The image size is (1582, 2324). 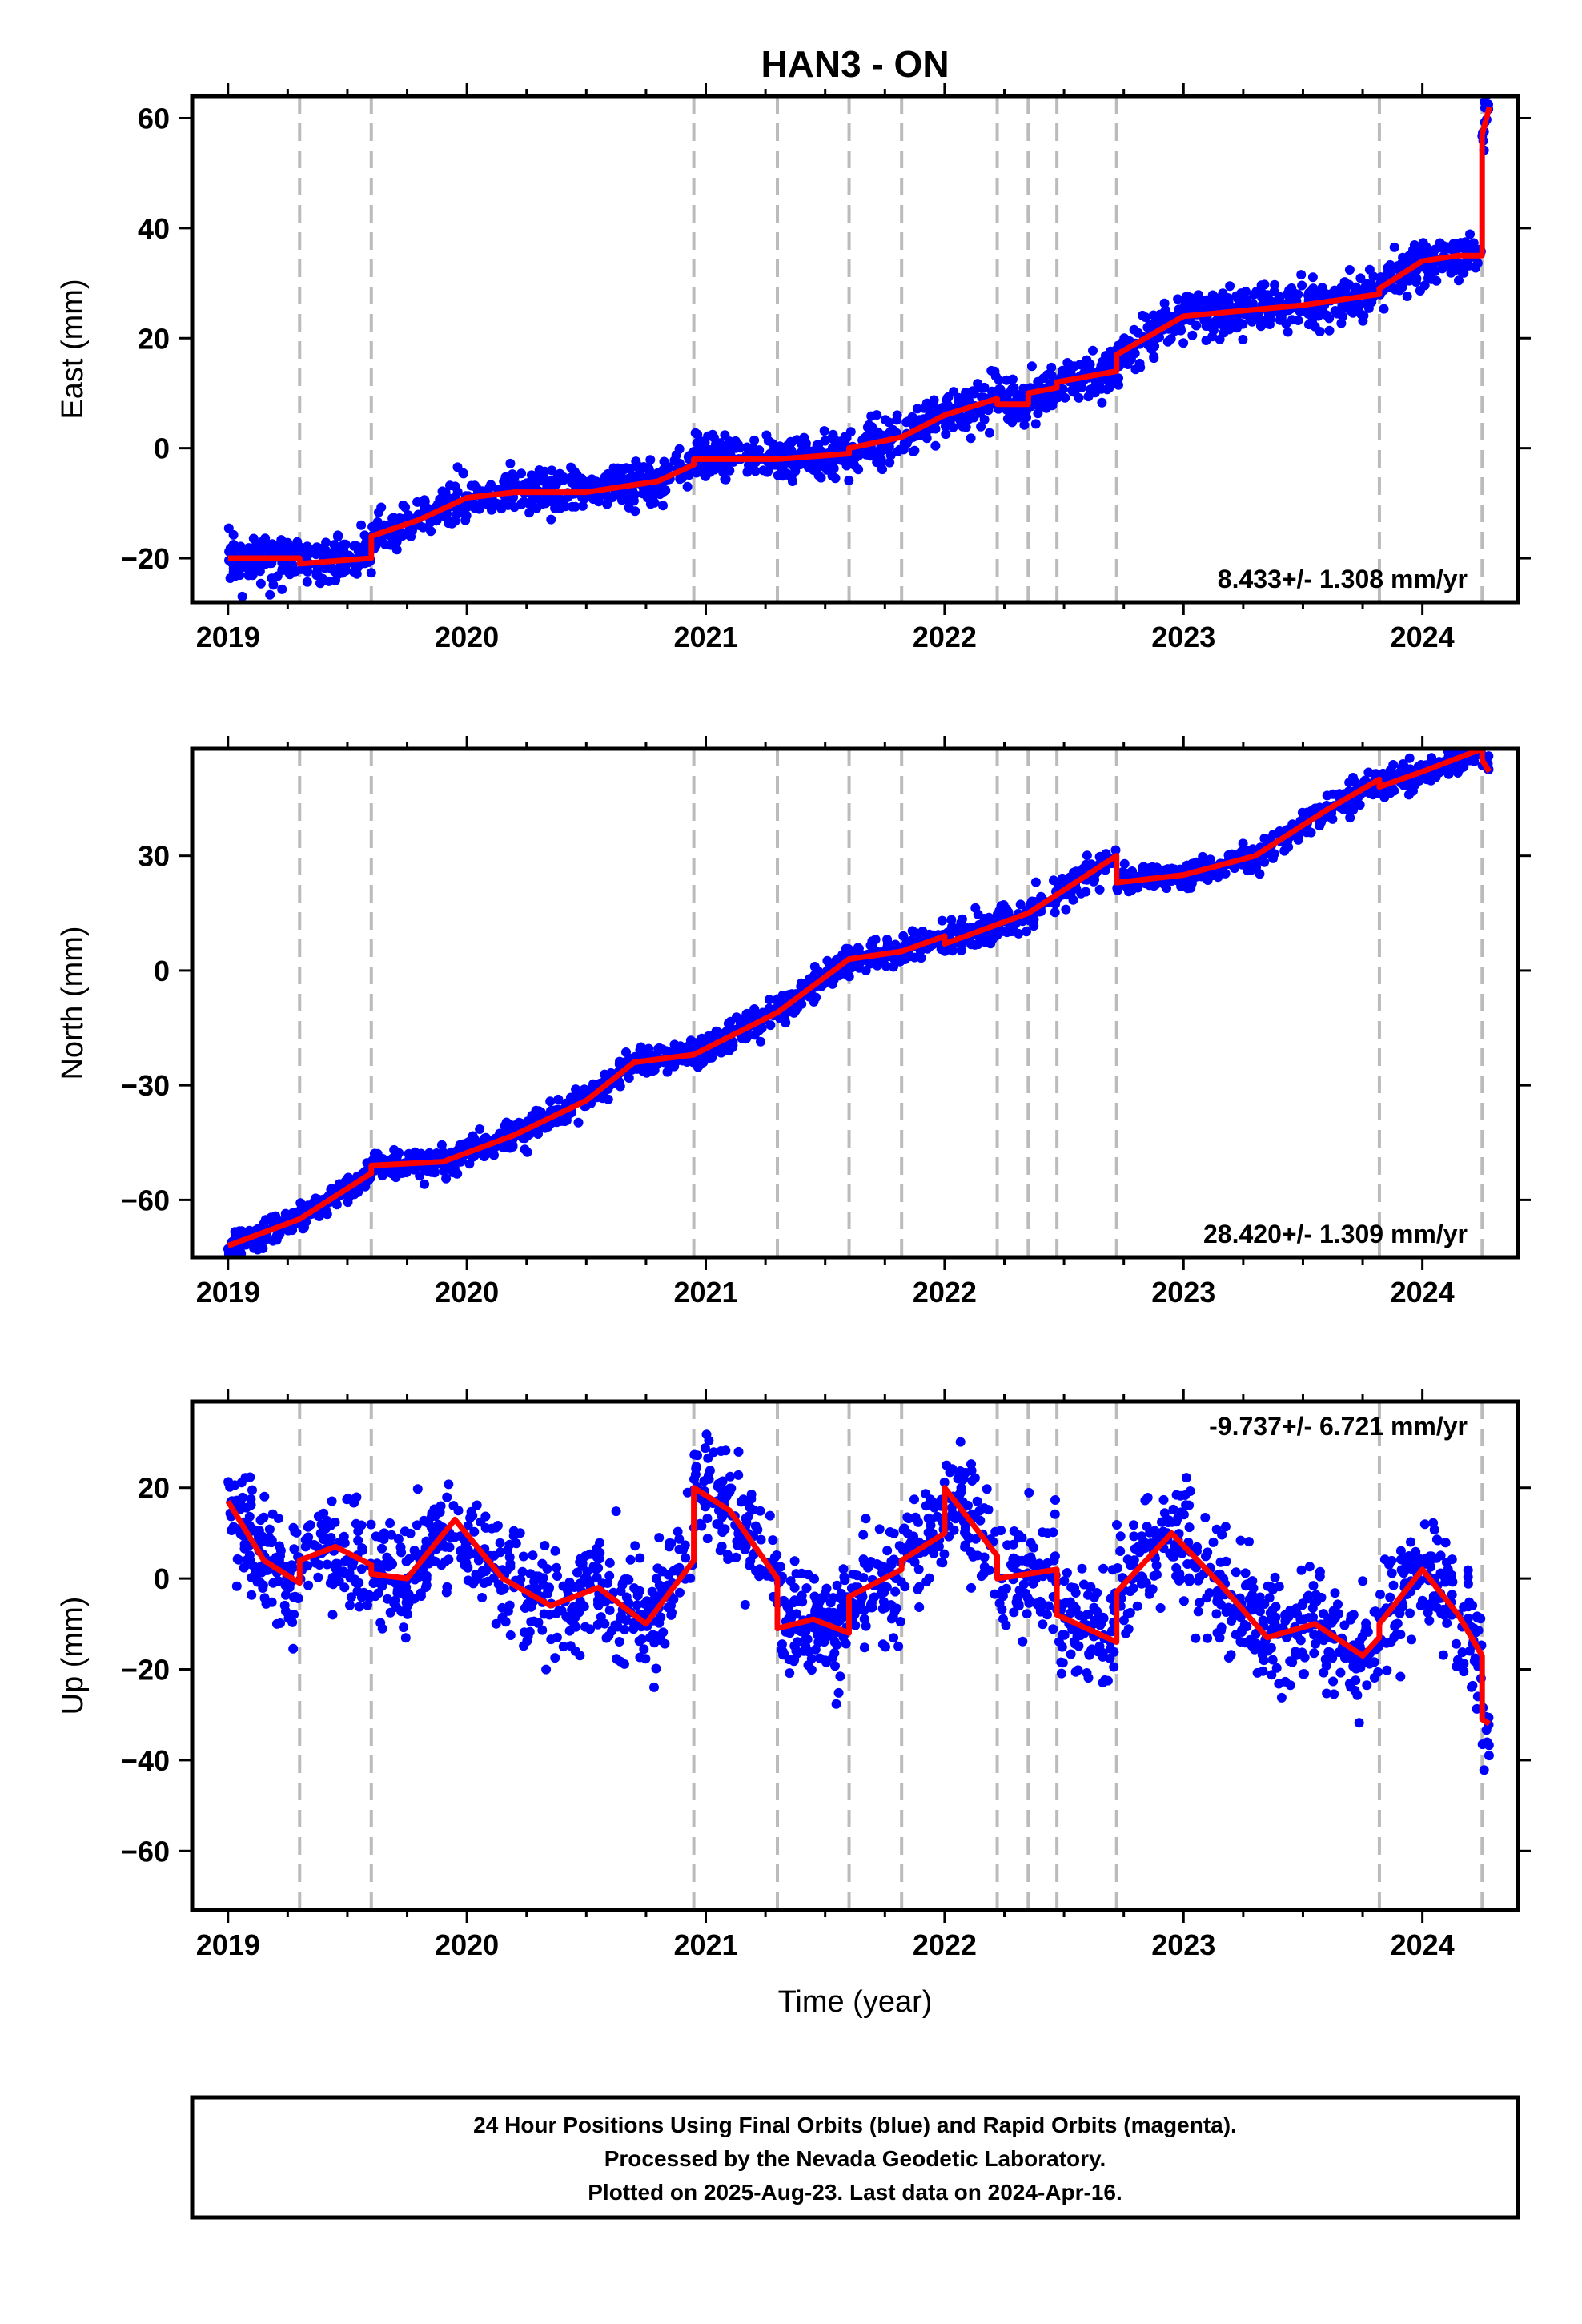 What do you see at coordinates (162, 971) in the screenshot?
I see `y-tick-label: 0` at bounding box center [162, 971].